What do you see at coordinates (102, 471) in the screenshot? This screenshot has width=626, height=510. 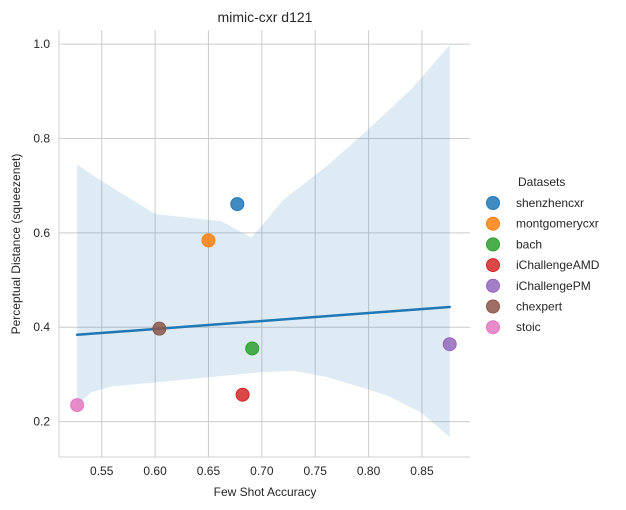 I see `x-tick-label: 0.55` at bounding box center [102, 471].